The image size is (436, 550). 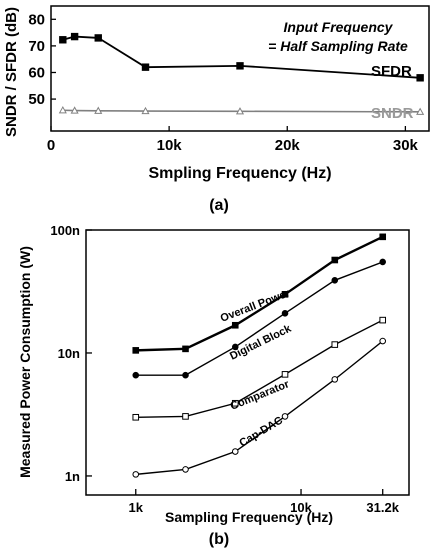 I want to click on panel-a-x-tick-label: 20k, so click(x=288, y=145).